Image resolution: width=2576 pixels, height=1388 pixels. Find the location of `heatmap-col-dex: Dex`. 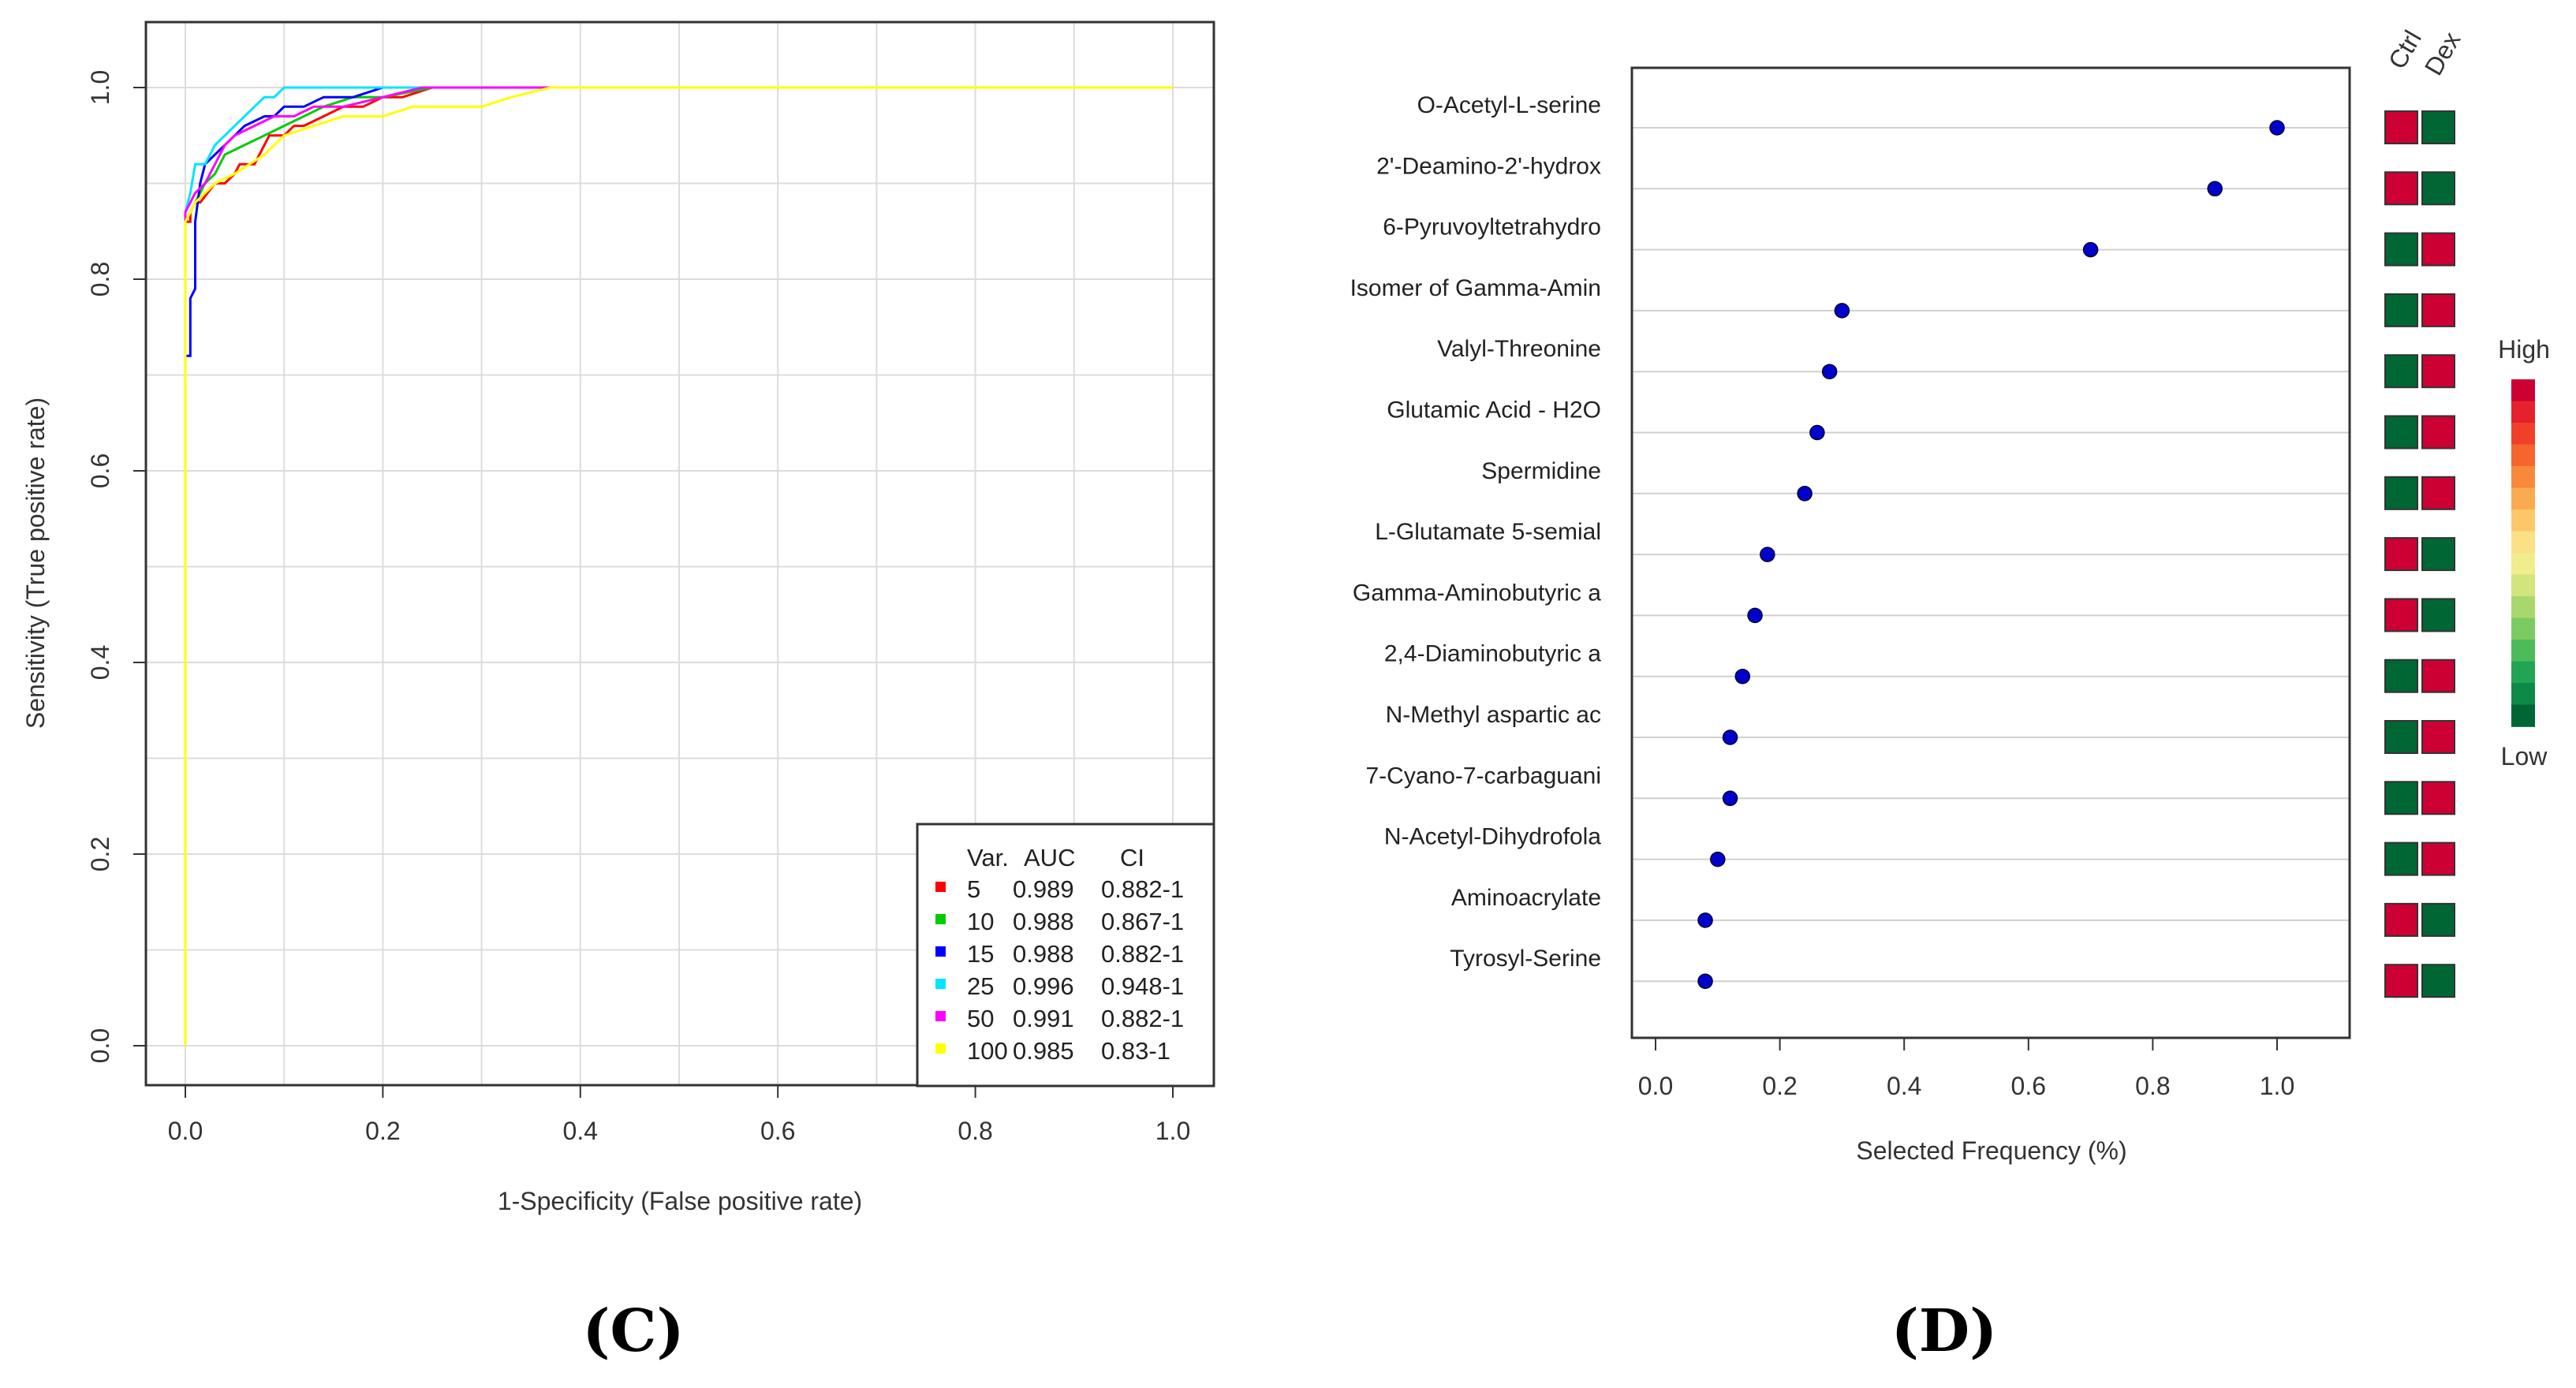

heatmap-col-dex: Dex is located at coordinates (2442, 54).